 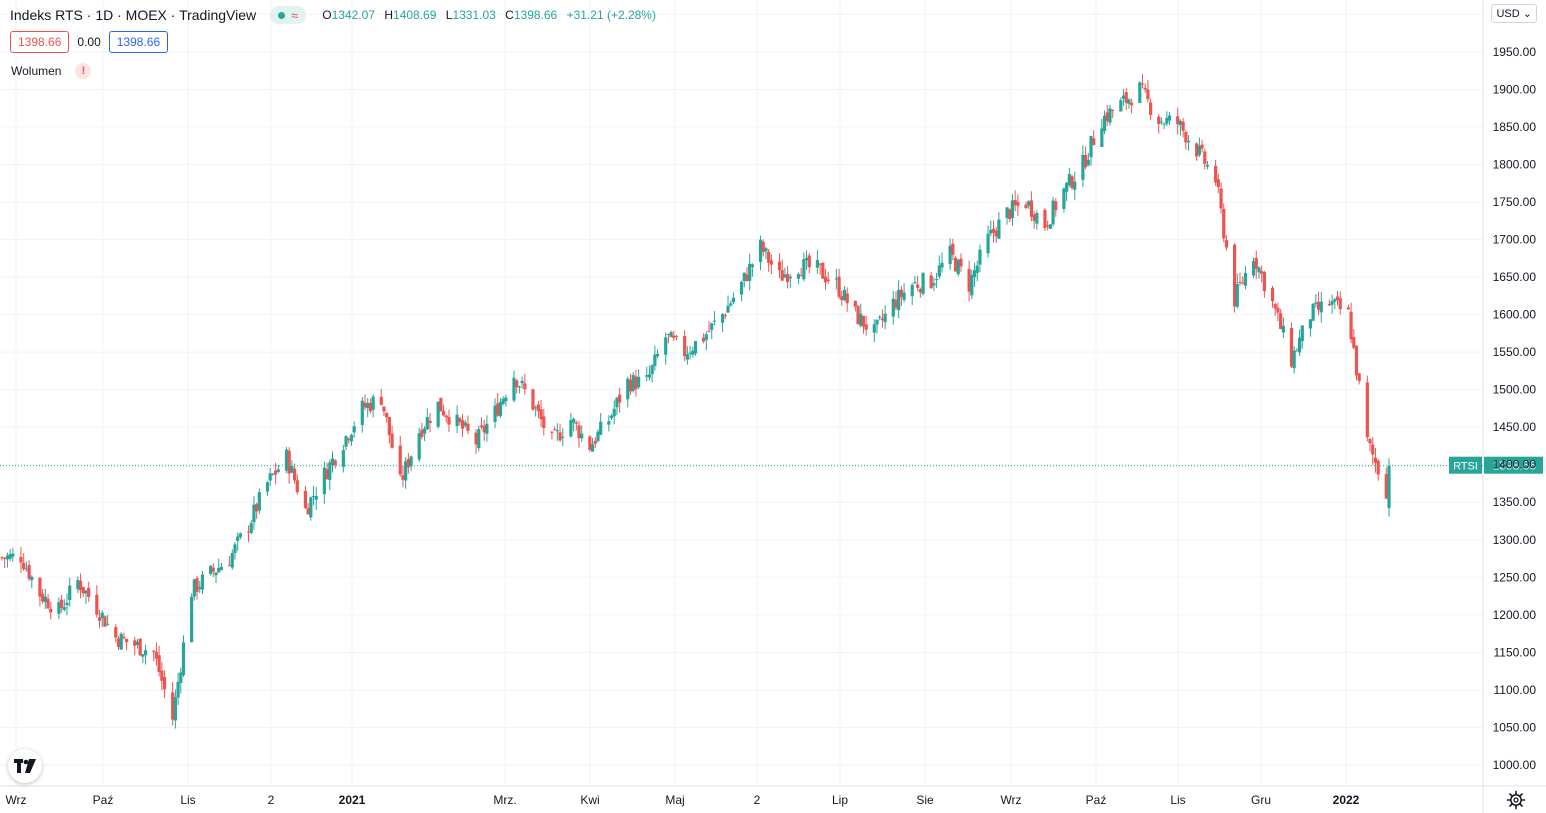 What do you see at coordinates (509, 15) in the screenshot?
I see `close-label: C` at bounding box center [509, 15].